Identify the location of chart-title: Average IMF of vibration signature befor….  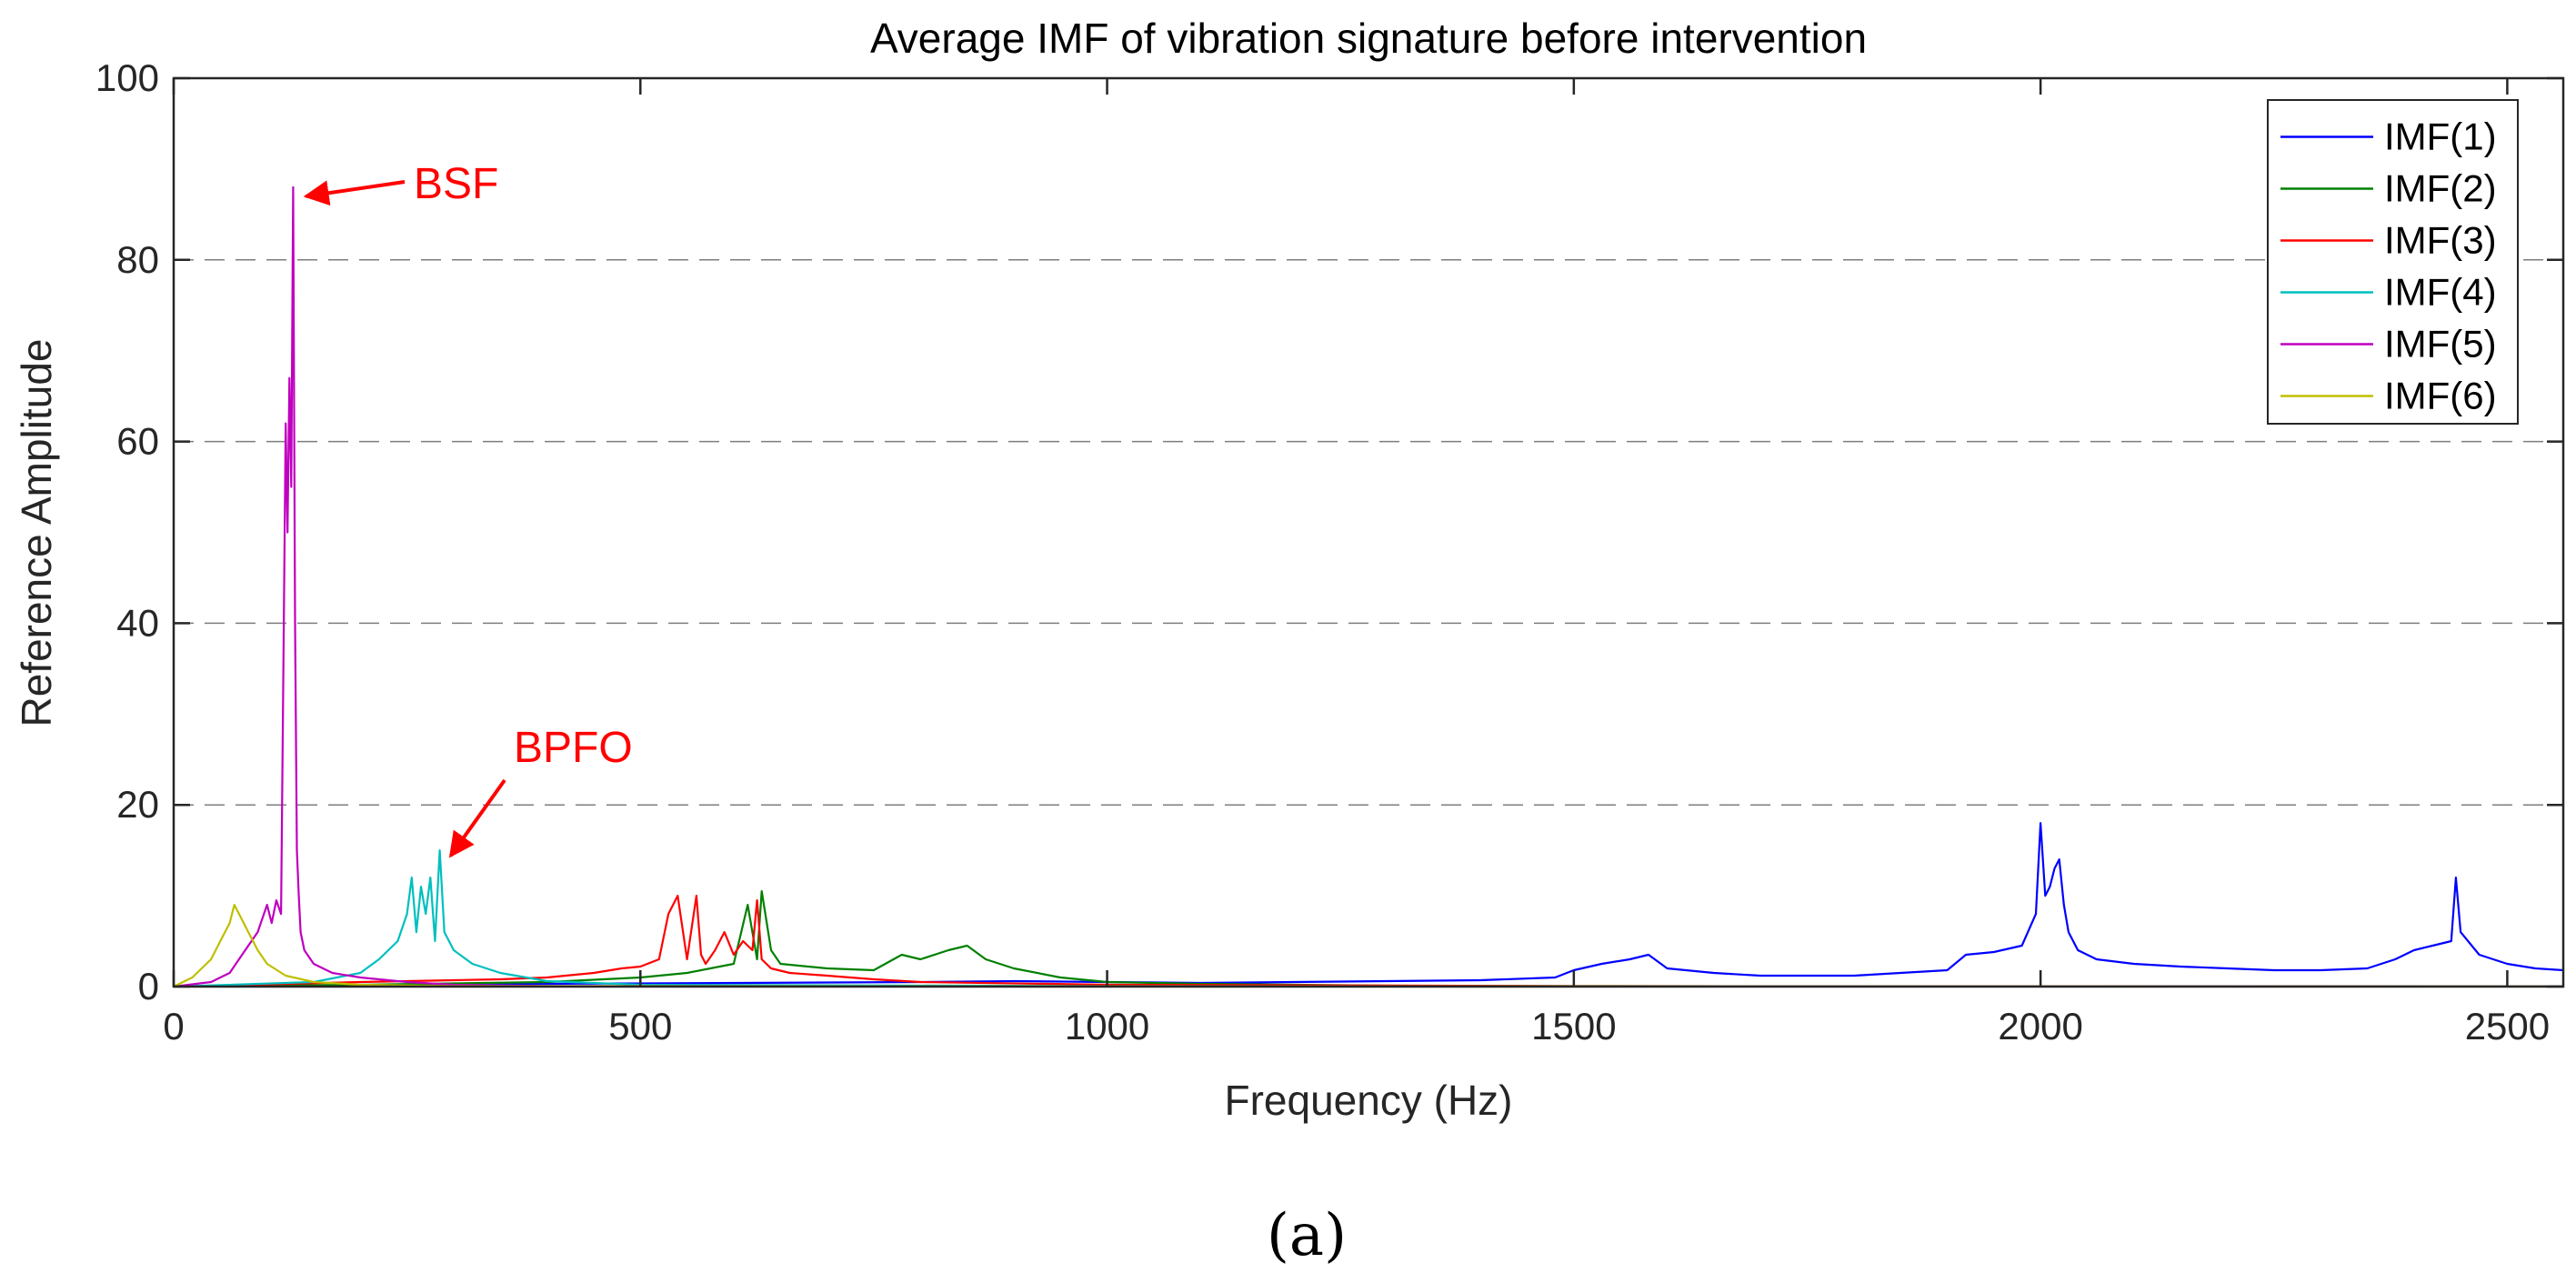
(1368, 38).